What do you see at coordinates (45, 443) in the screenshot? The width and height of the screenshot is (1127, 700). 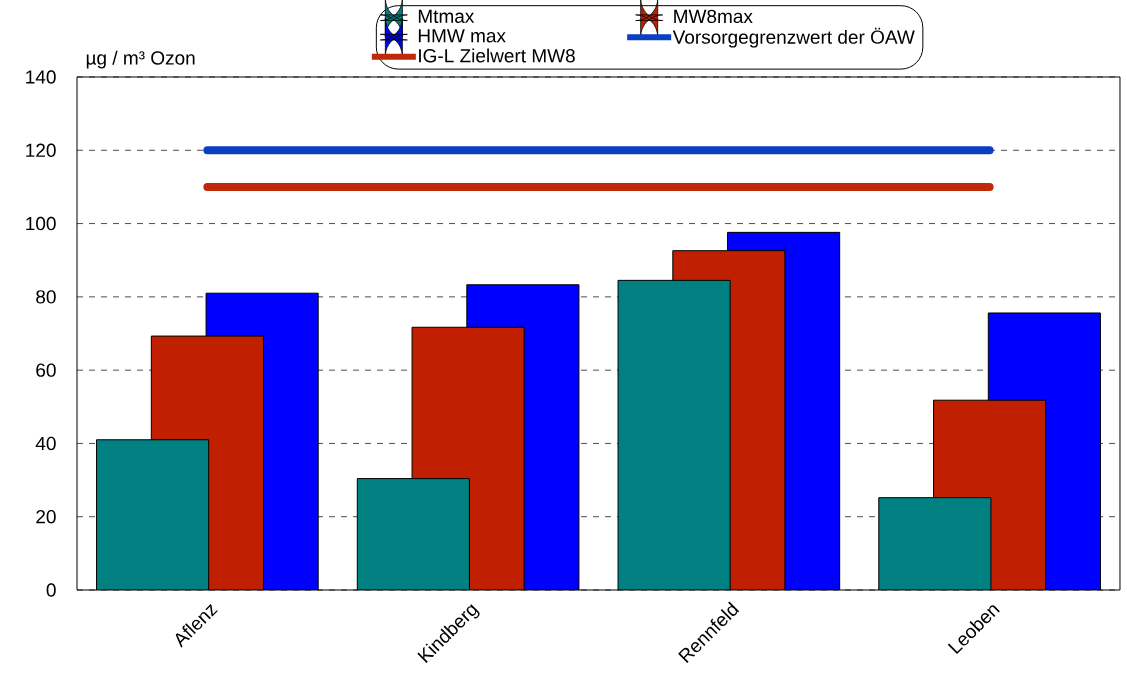 I see `y-tick-label: 40` at bounding box center [45, 443].